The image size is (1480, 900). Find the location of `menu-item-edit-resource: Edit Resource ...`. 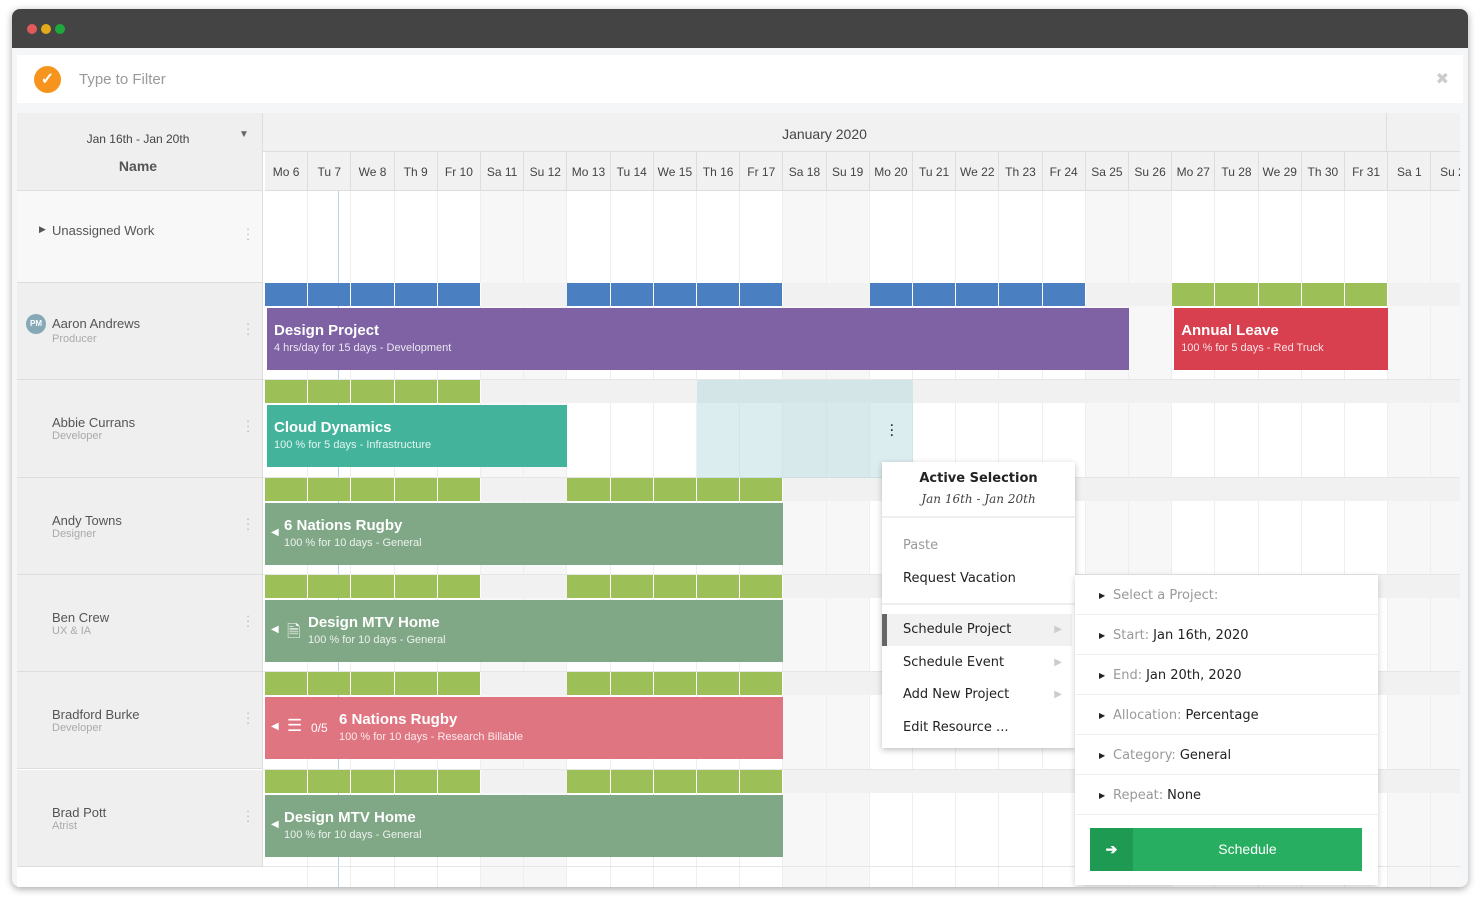

menu-item-edit-resource: Edit Resource ... is located at coordinates (956, 727).